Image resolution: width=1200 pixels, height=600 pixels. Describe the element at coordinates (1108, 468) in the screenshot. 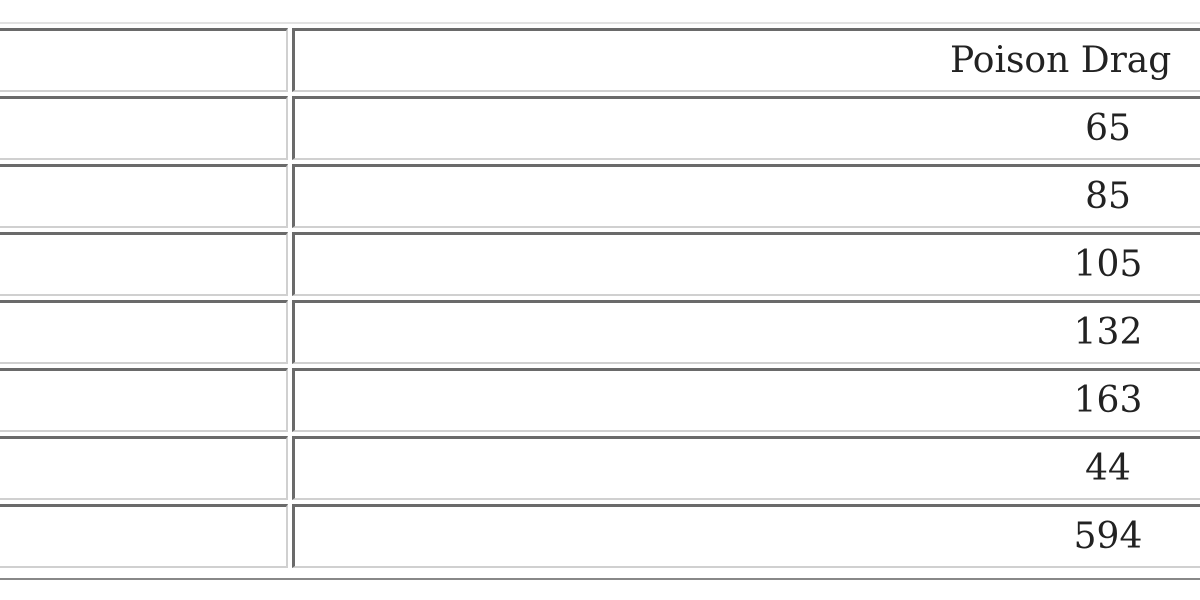

I see `cell-text: 44` at that location.